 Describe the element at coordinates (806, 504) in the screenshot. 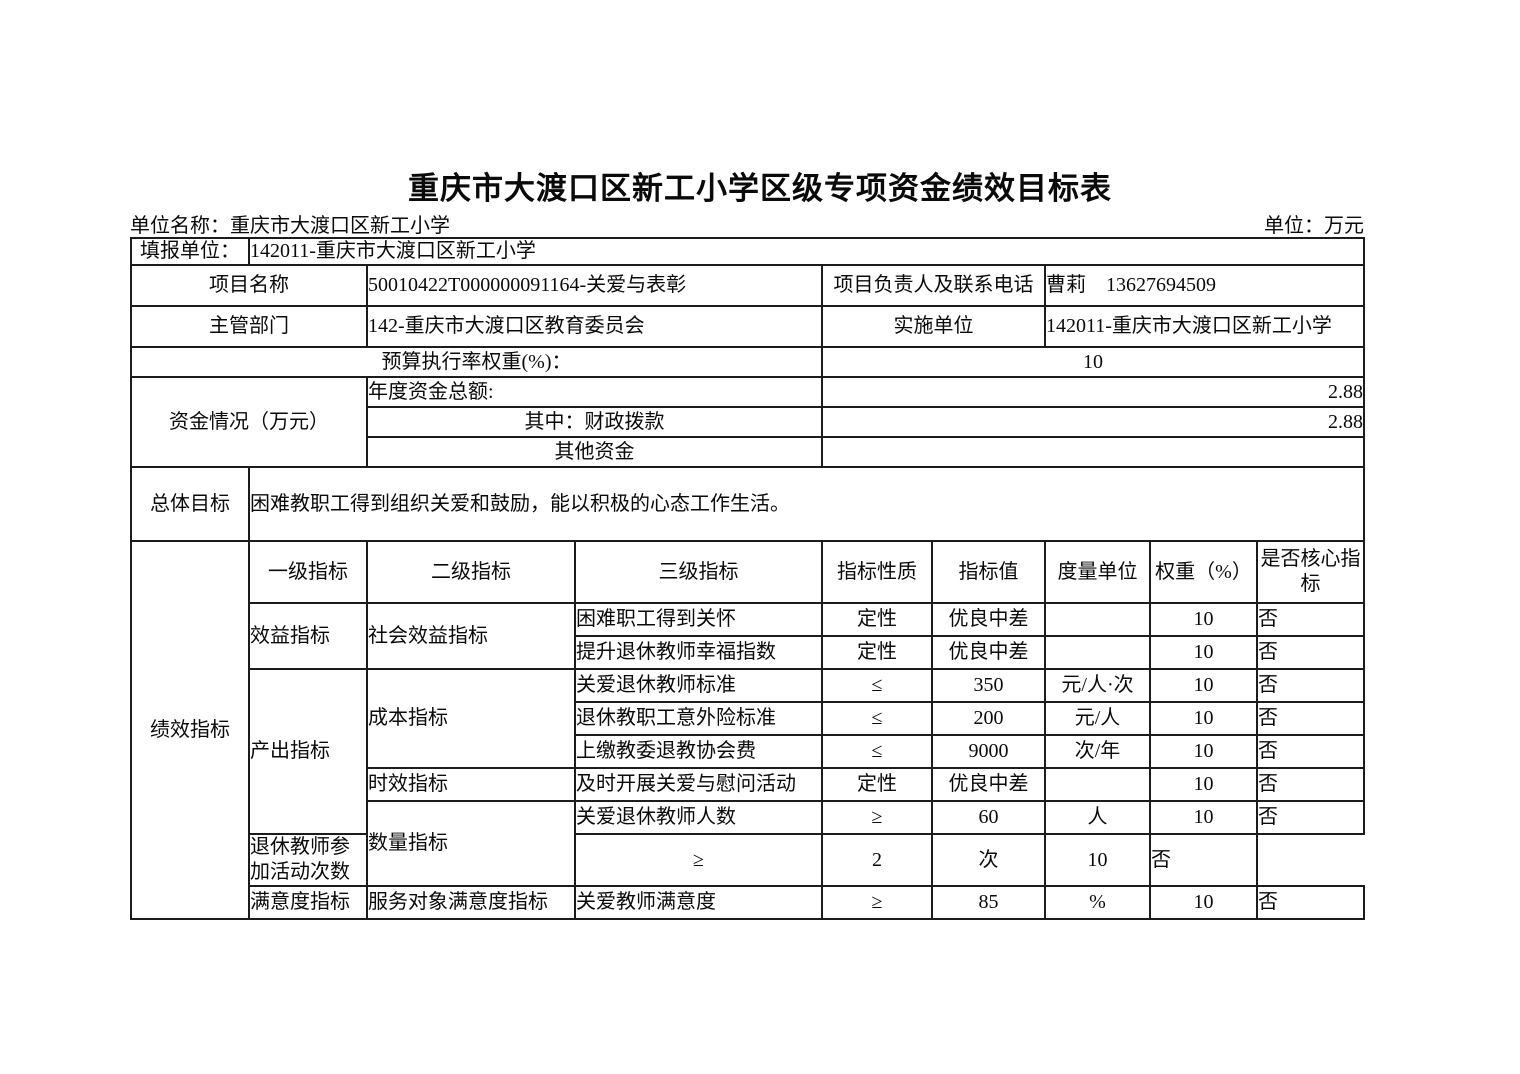

I see `overall-goal-value: 困难教职工得到组织关爱和鼓励，能以积极的心态工作生活。` at that location.